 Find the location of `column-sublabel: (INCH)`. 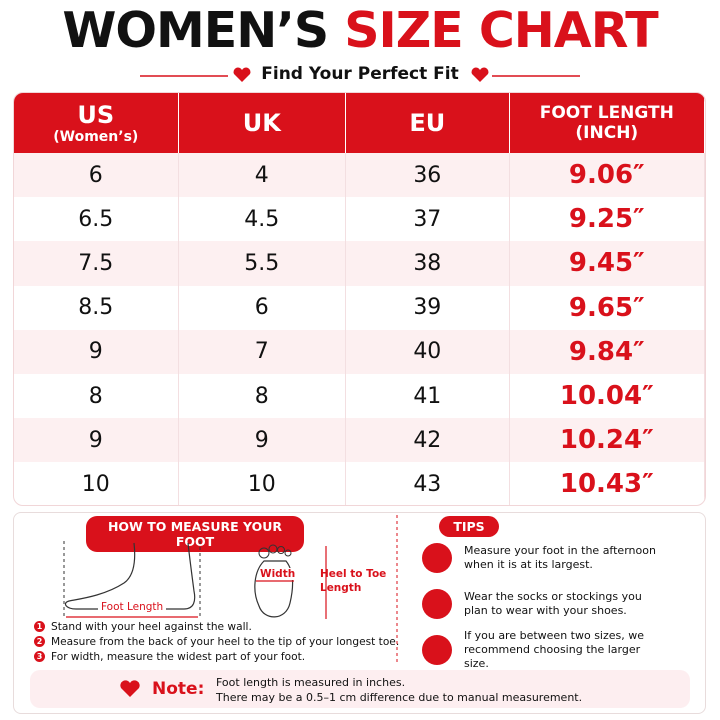

column-sublabel: (INCH) is located at coordinates (607, 133).